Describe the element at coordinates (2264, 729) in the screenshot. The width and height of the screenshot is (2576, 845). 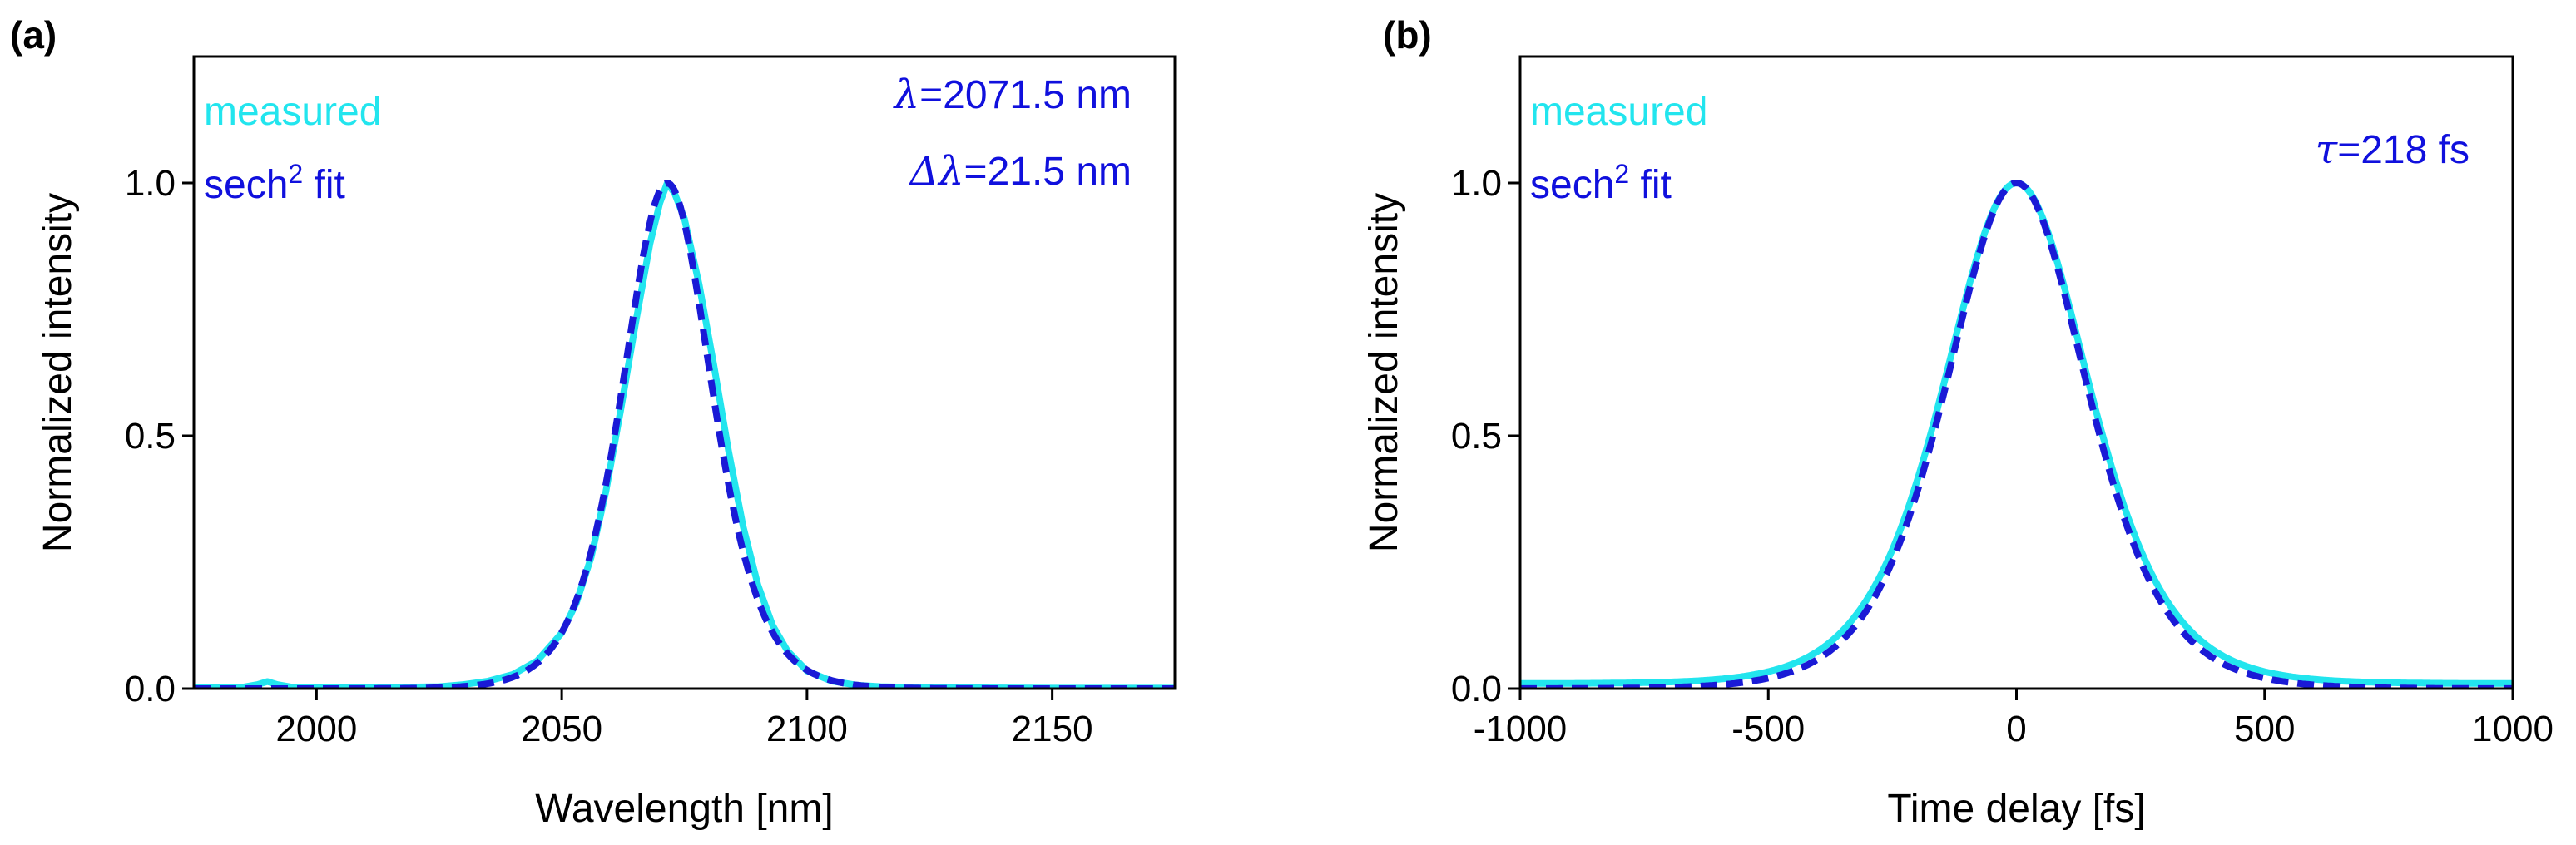
I see `x-tick-label: 500` at that location.